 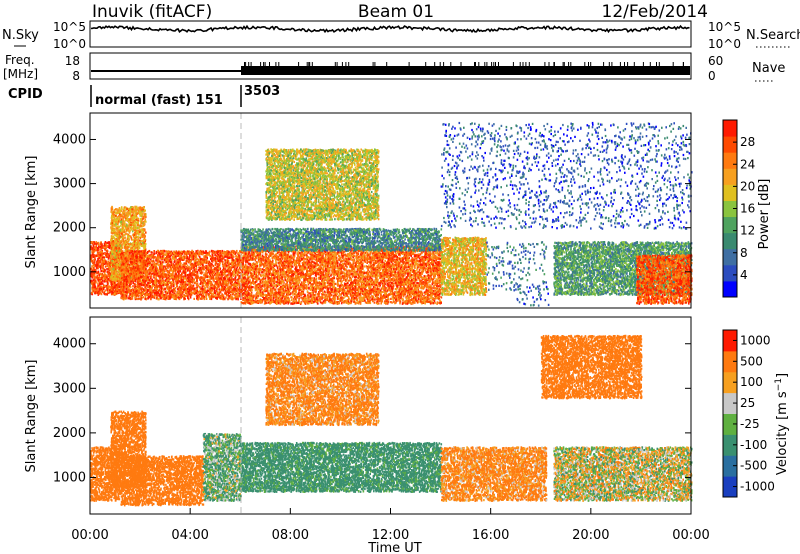 I want to click on cpid-segment-2: 3503, so click(x=262, y=91).